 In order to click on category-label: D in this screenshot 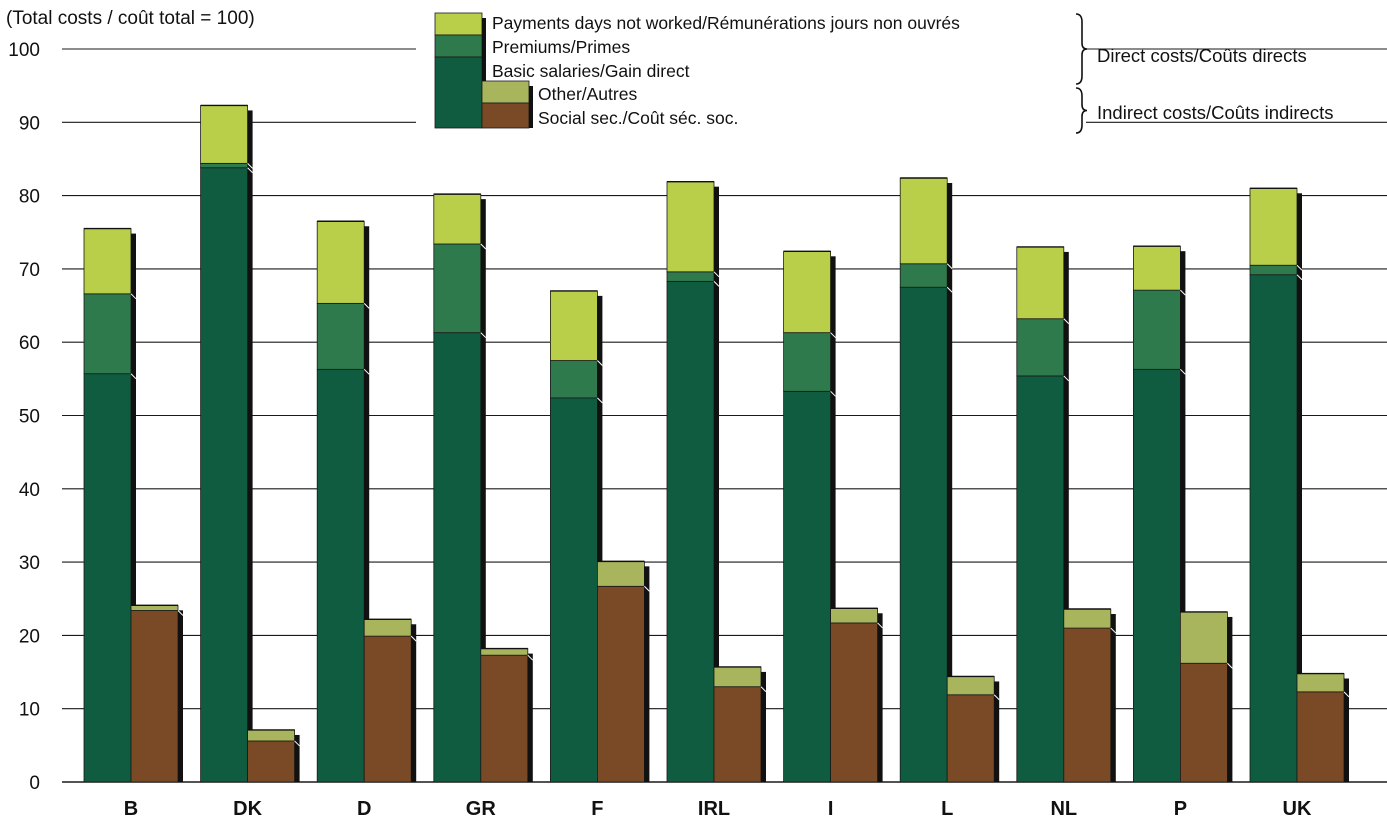, I will do `click(364, 809)`.